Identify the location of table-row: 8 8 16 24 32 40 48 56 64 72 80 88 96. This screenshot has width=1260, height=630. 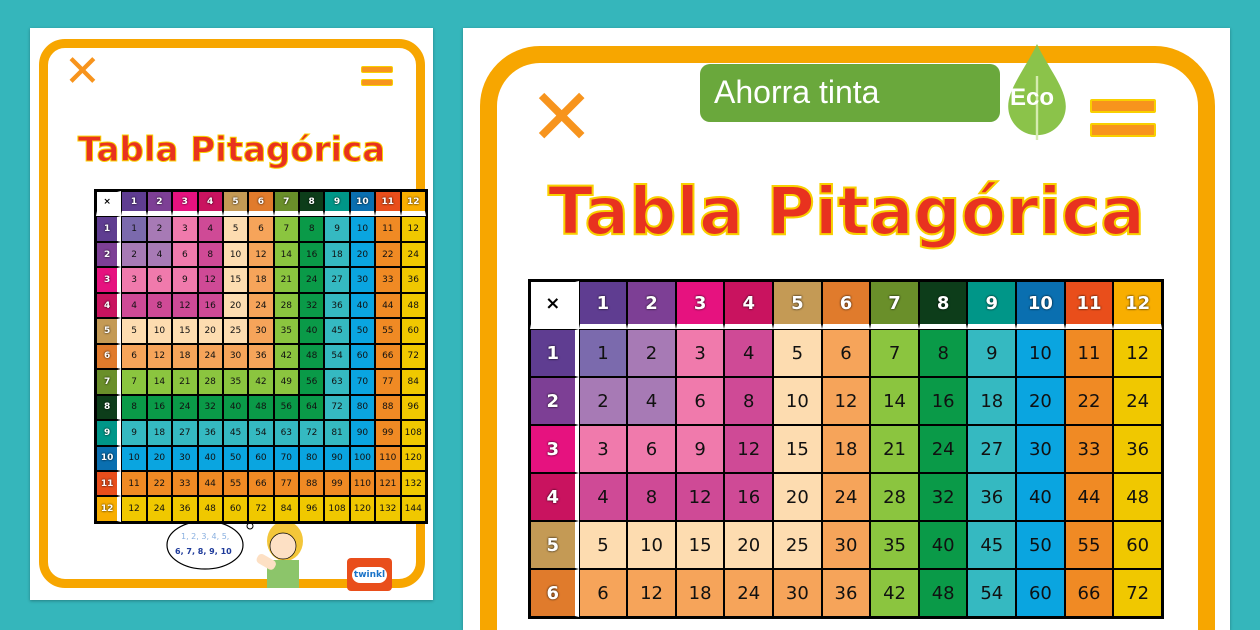
(261, 407).